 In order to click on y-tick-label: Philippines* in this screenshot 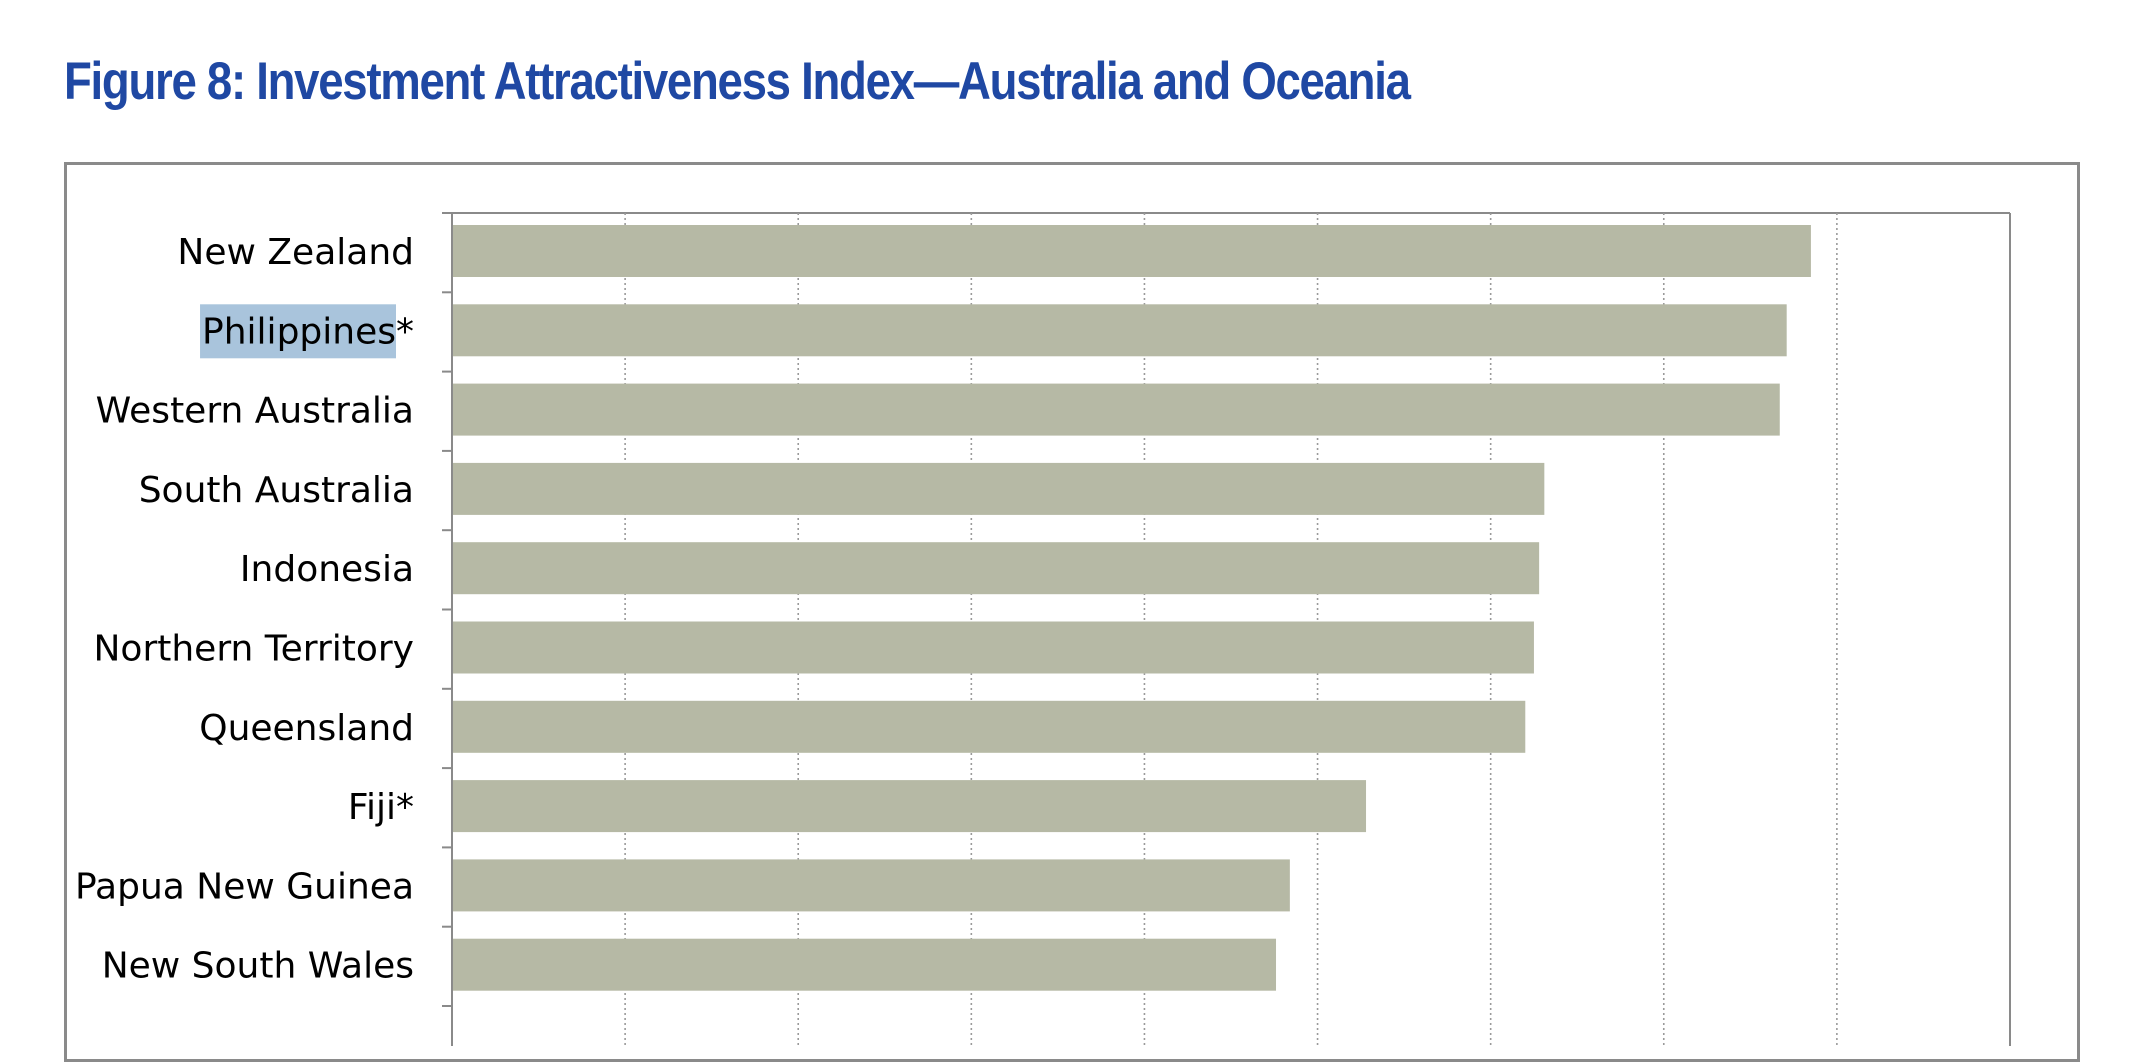, I will do `click(308, 331)`.